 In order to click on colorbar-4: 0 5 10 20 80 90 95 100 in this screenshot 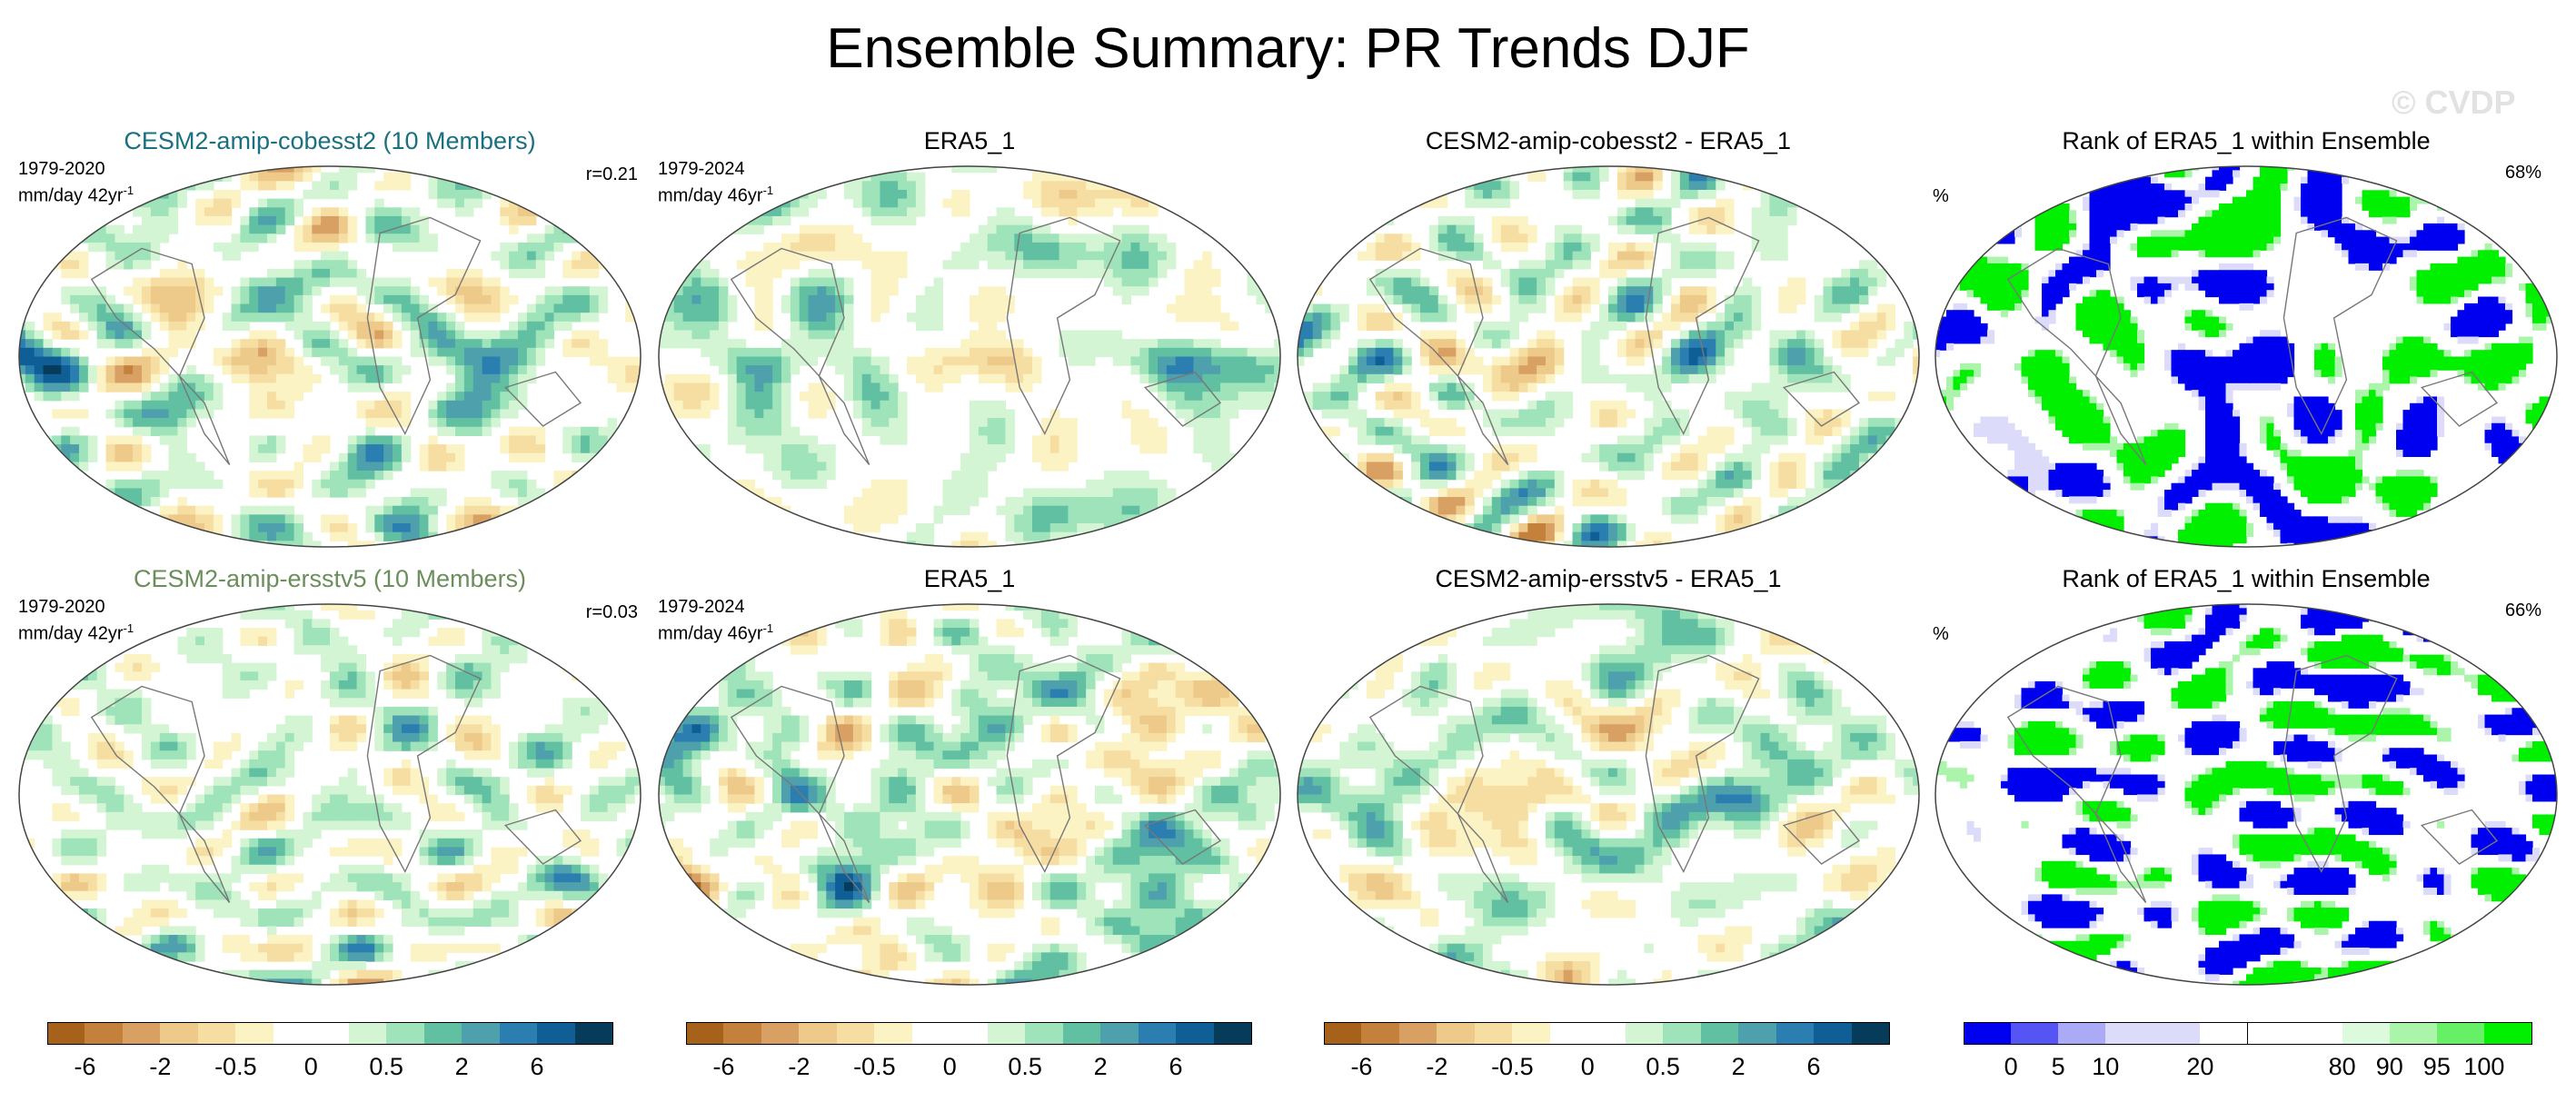, I will do `click(2248, 1056)`.